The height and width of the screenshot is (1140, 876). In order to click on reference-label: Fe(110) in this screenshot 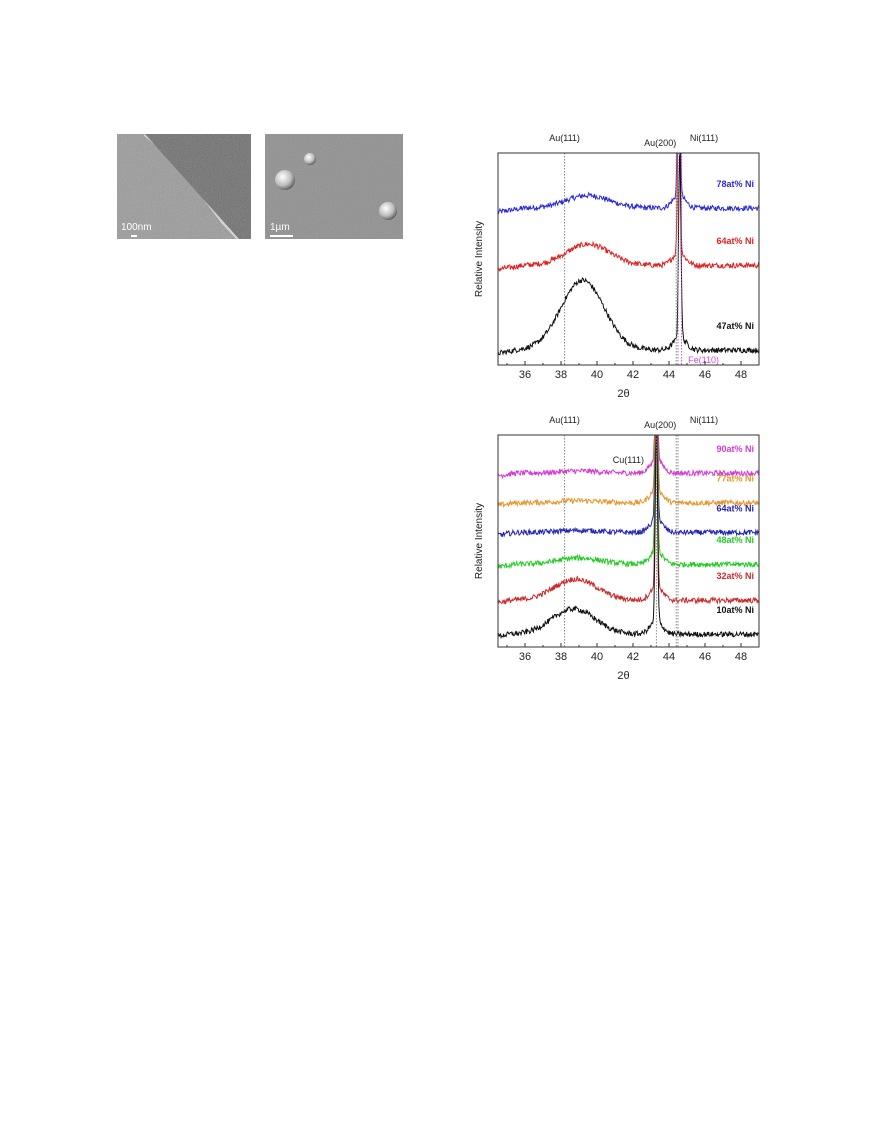, I will do `click(703, 360)`.